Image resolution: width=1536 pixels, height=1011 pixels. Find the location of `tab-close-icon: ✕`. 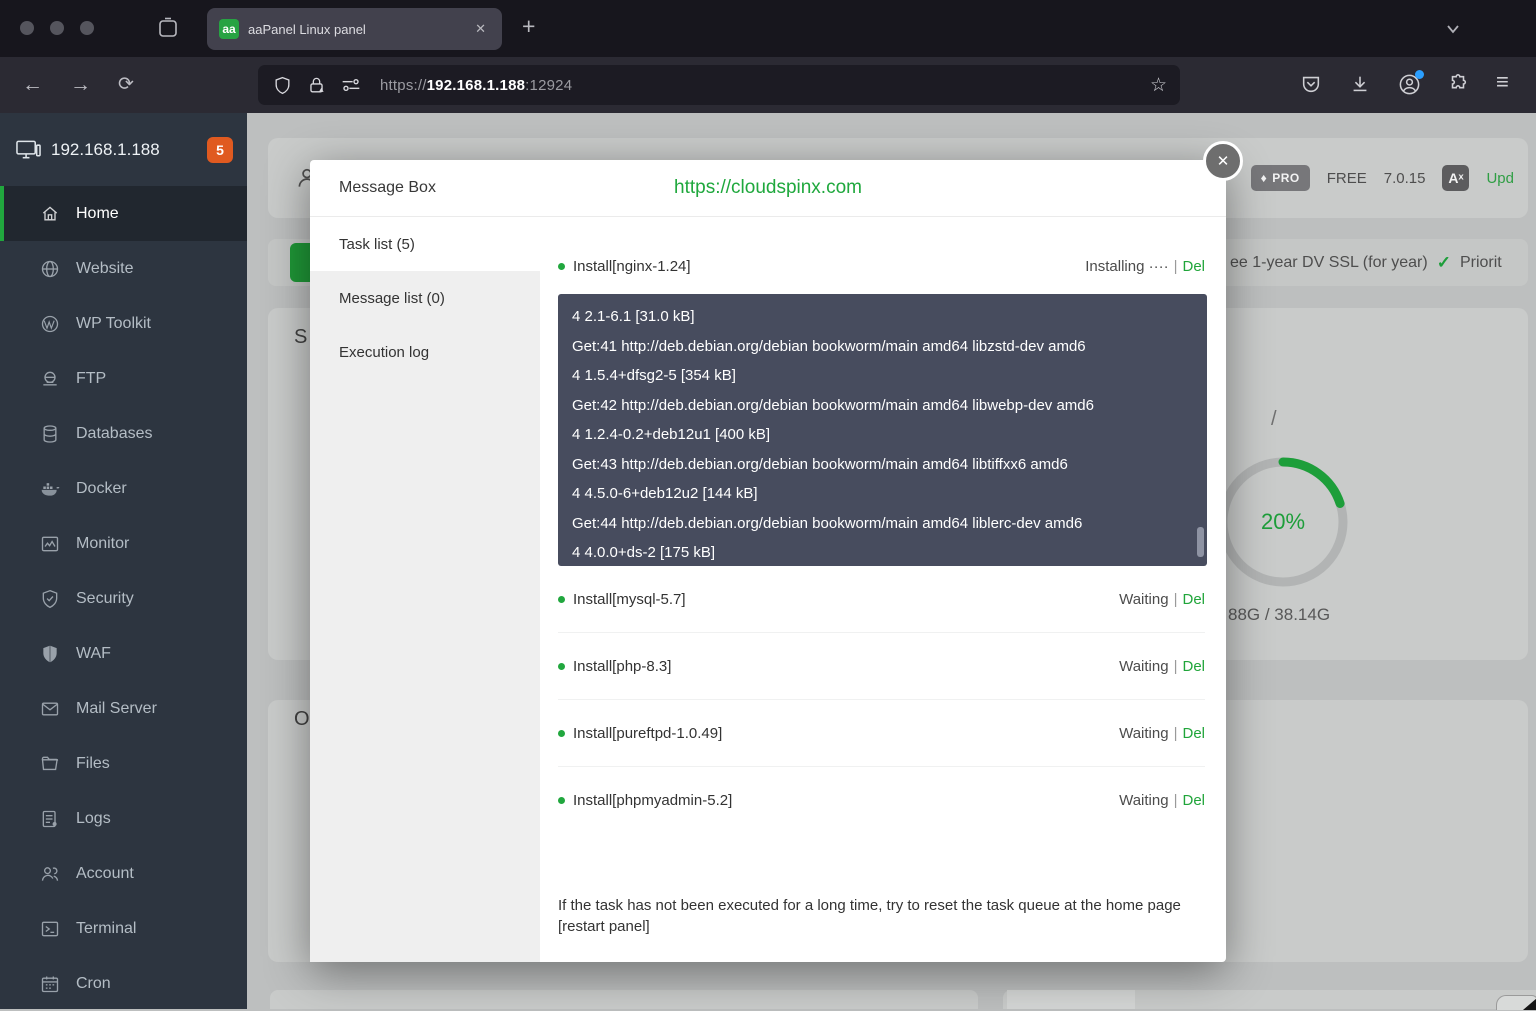

tab-close-icon: ✕ is located at coordinates (480, 28).